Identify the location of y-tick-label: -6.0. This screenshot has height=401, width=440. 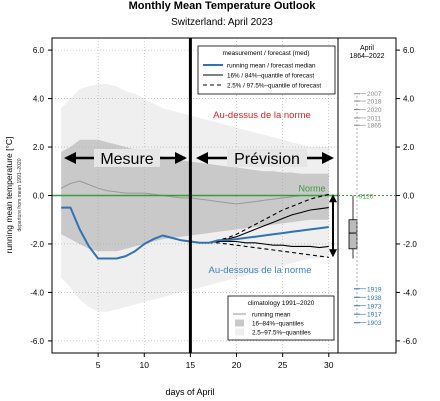
(37, 341).